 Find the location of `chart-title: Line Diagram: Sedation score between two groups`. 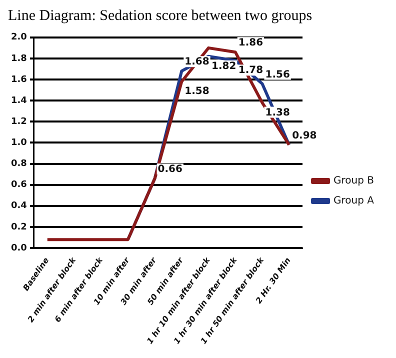

chart-title: Line Diagram: Sedation score between two groups is located at coordinates (161, 16).